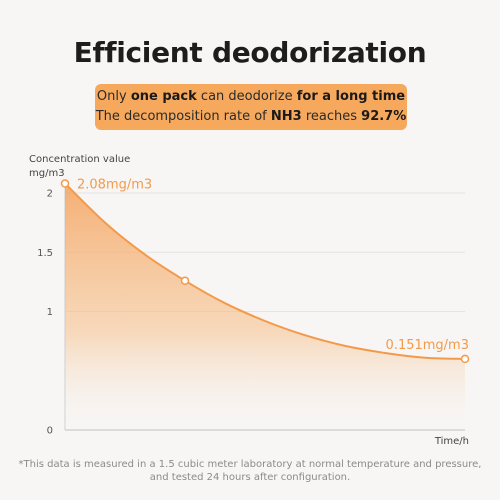 Image resolution: width=500 pixels, height=500 pixels. I want to click on data-label: 2.08mg/m3, so click(114, 185).